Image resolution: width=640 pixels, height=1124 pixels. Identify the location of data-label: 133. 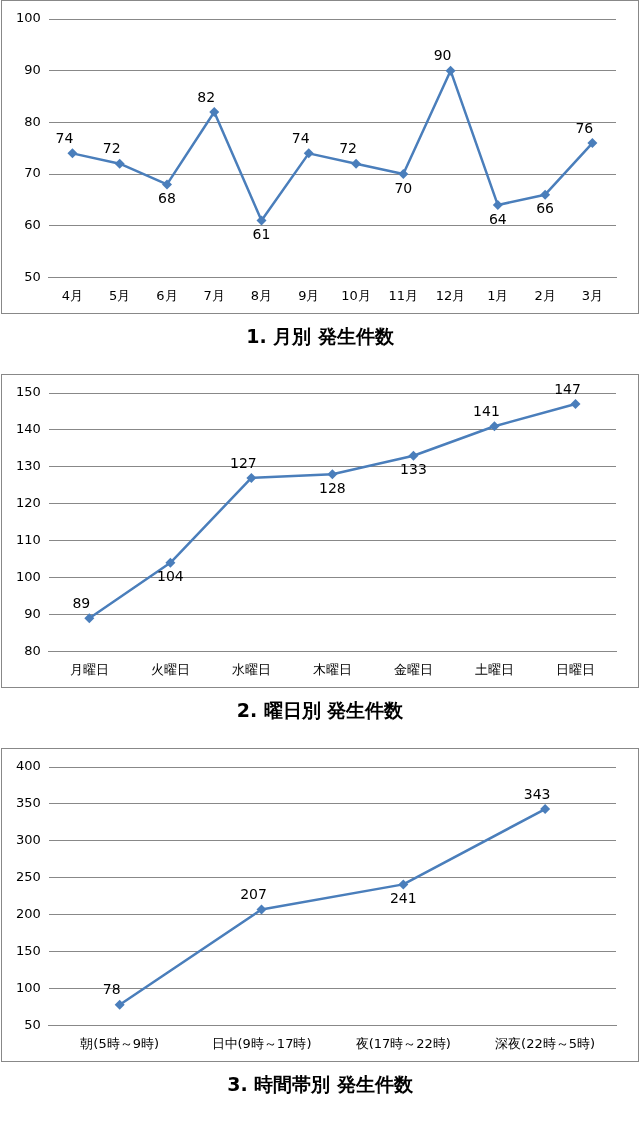
(413, 469).